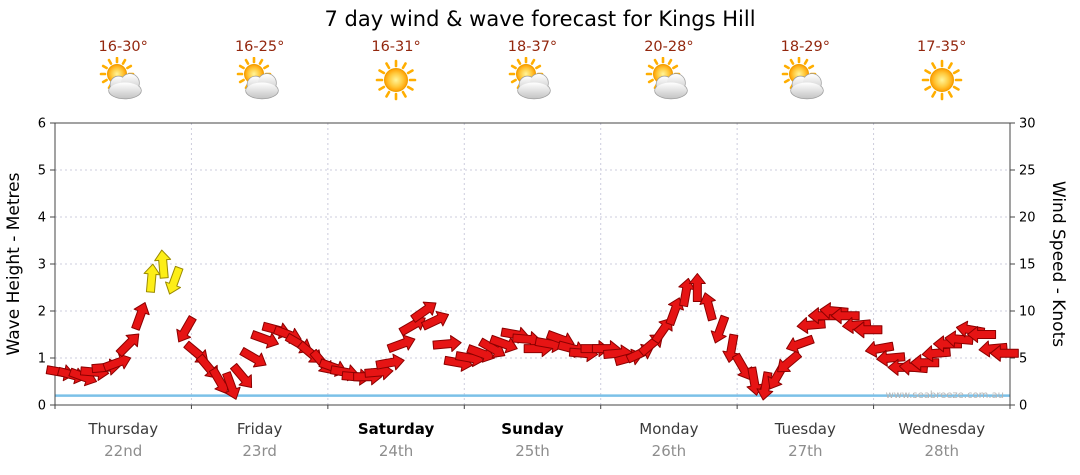 The width and height of the screenshot is (1080, 475). Describe the element at coordinates (42, 406) in the screenshot. I see `left-axis-tick-label: 0` at that location.